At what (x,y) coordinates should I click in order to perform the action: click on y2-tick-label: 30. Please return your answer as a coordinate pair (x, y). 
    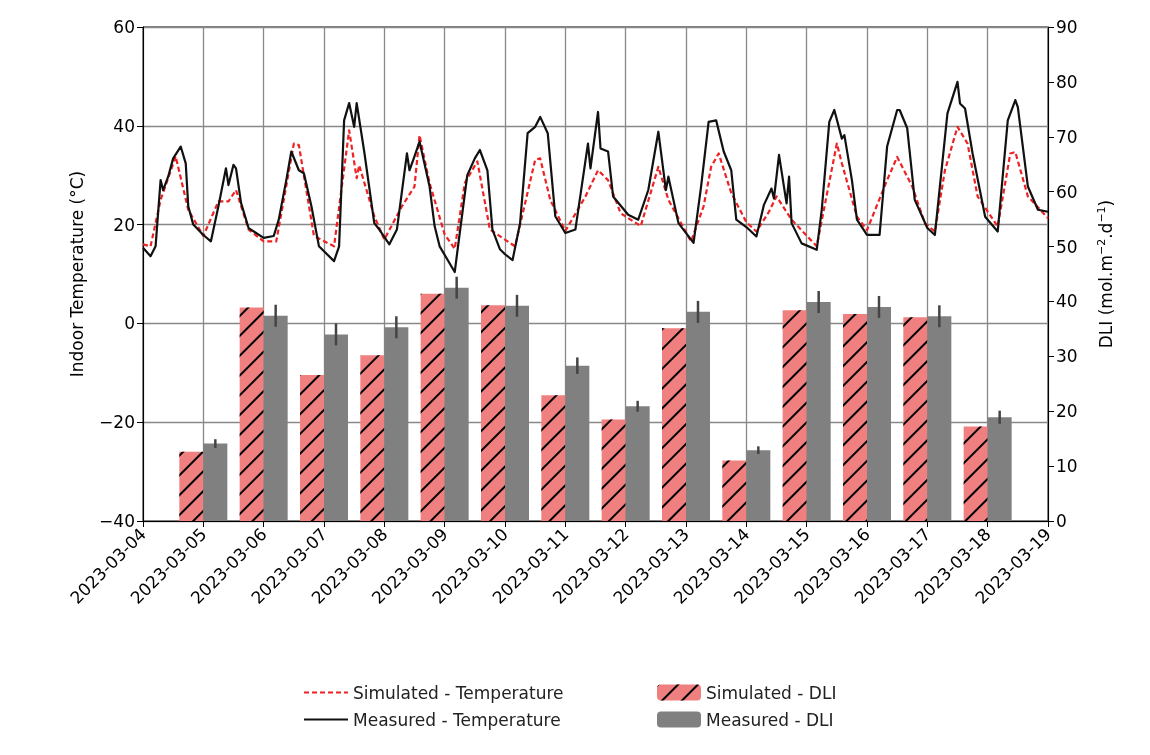
    Looking at the image, I should click on (1067, 356).